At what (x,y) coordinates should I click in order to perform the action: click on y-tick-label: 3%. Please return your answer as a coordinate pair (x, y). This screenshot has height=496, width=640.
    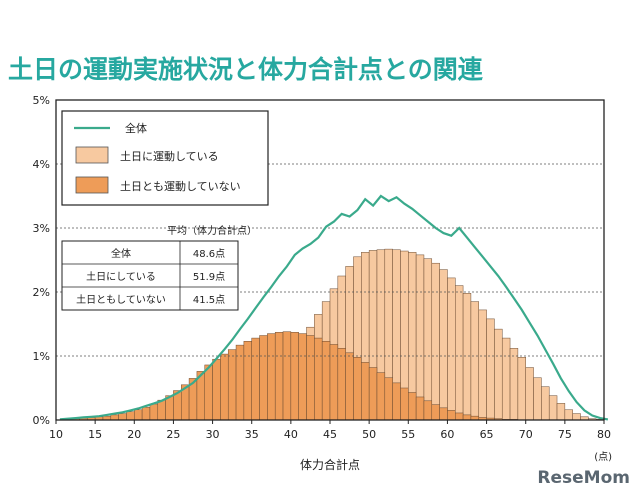
    Looking at the image, I should click on (41, 228).